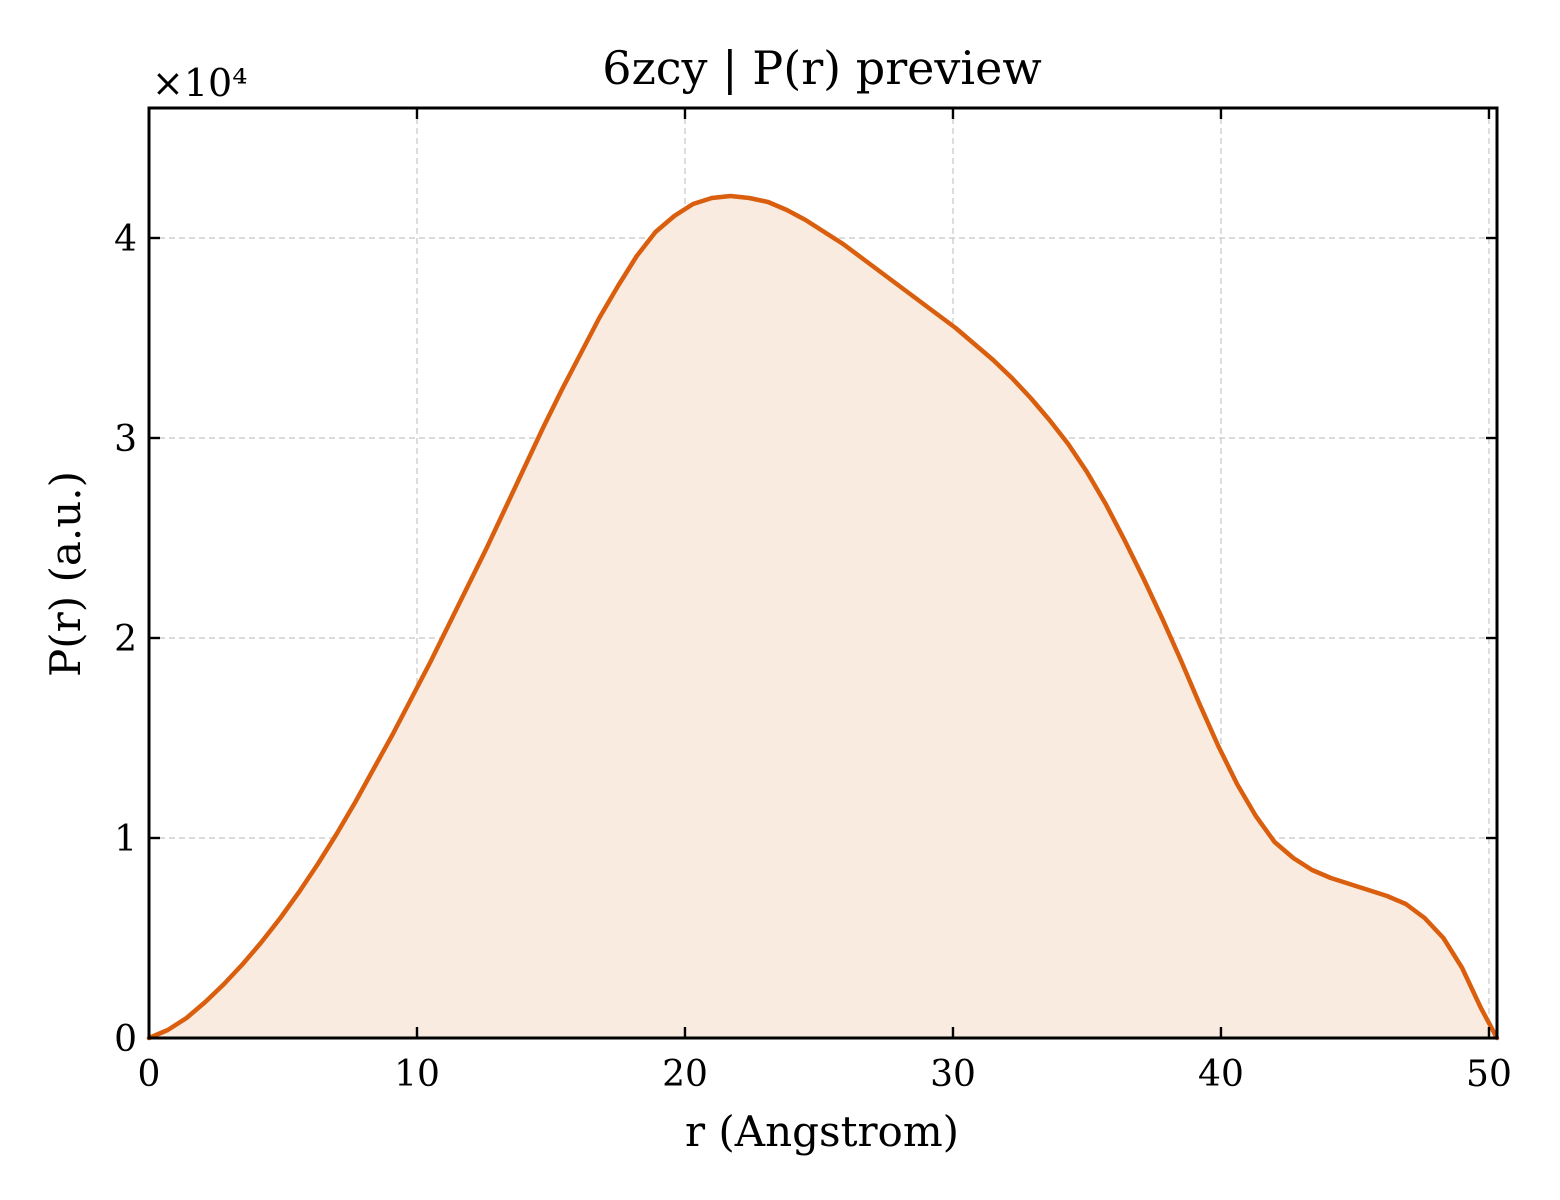  Describe the element at coordinates (821, 68) in the screenshot. I see `chart-title: 6zcy | P(r) preview` at that location.